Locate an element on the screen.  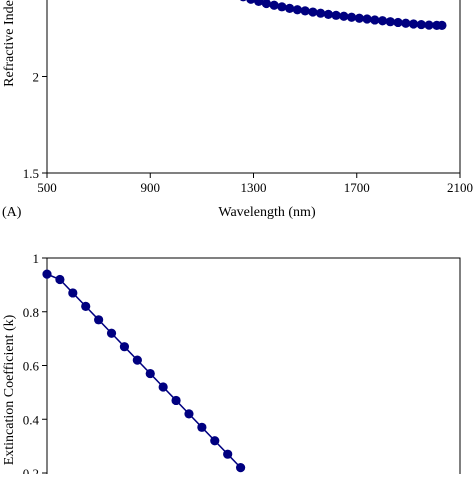
y-tick-label: 1.5 is located at coordinates (31, 173).